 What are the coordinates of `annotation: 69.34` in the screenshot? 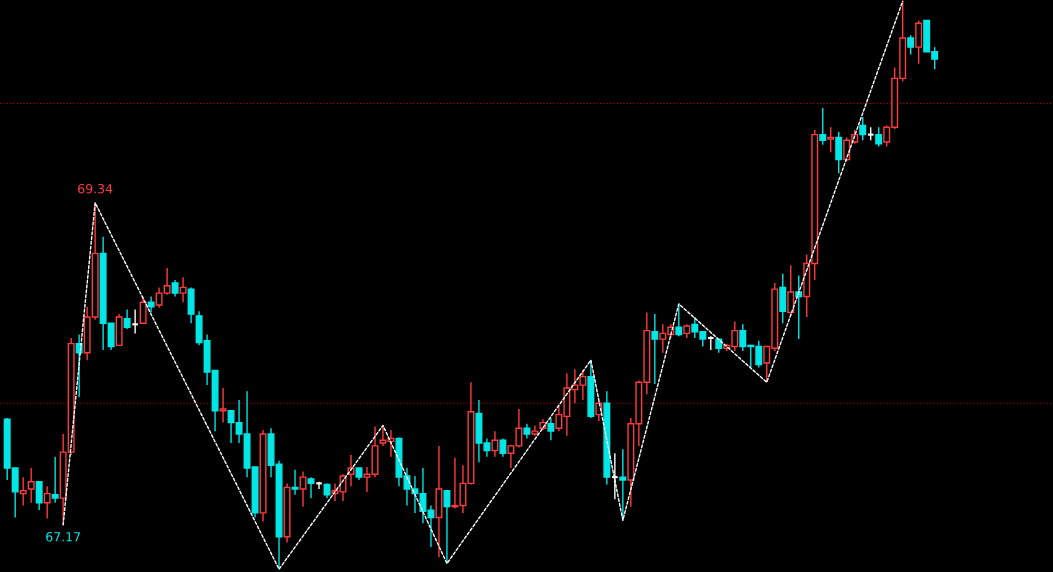 It's located at (95, 188).